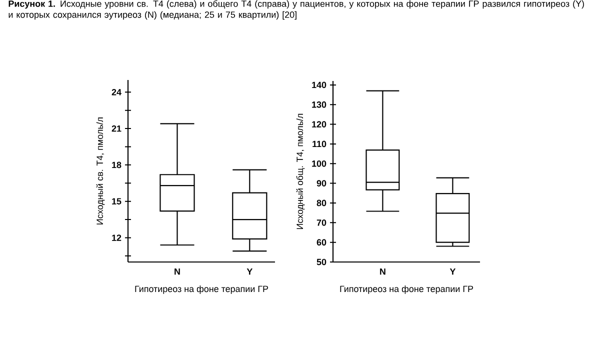  I want to click on y-tick-label: 110, so click(319, 144).